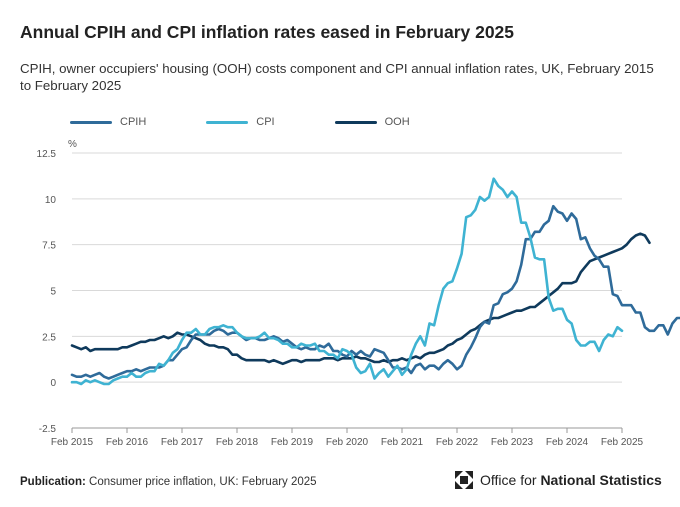 The height and width of the screenshot is (507, 680). What do you see at coordinates (510, 480) in the screenshot?
I see `ons-brand-plain: Office for` at bounding box center [510, 480].